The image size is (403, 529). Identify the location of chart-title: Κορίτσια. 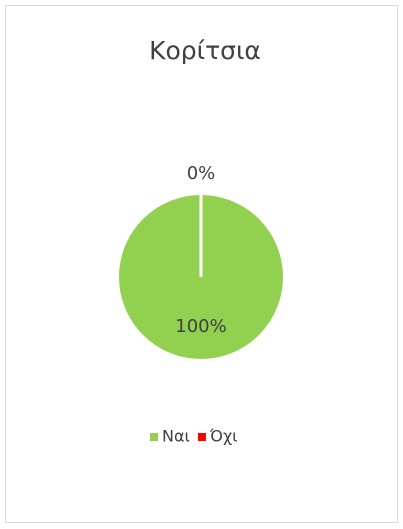
(205, 50).